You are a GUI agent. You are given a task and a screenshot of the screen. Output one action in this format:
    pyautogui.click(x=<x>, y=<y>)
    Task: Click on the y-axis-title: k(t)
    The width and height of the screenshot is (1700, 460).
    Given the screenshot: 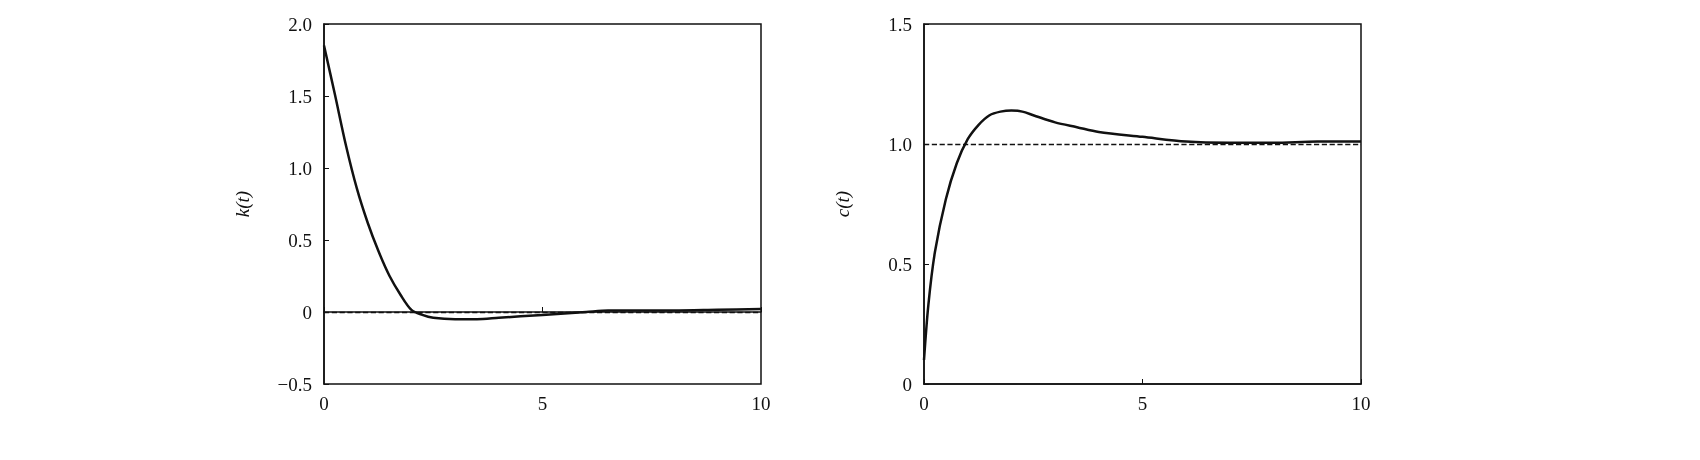 What is the action you would take?
    pyautogui.click(x=243, y=204)
    